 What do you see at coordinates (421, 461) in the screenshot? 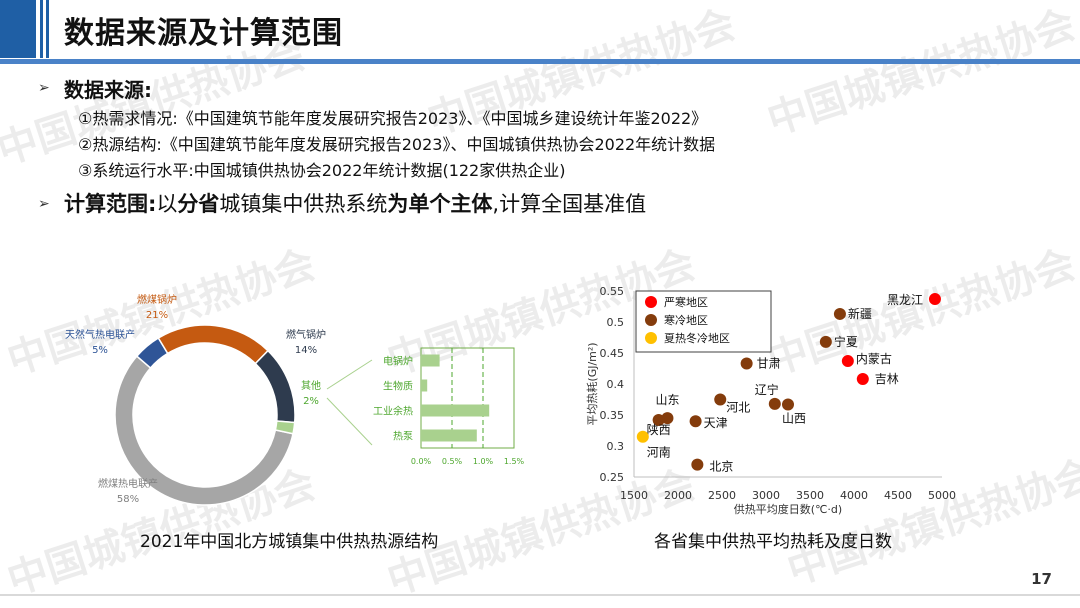
I see `bar-tick-label: 0.0%` at bounding box center [421, 461].